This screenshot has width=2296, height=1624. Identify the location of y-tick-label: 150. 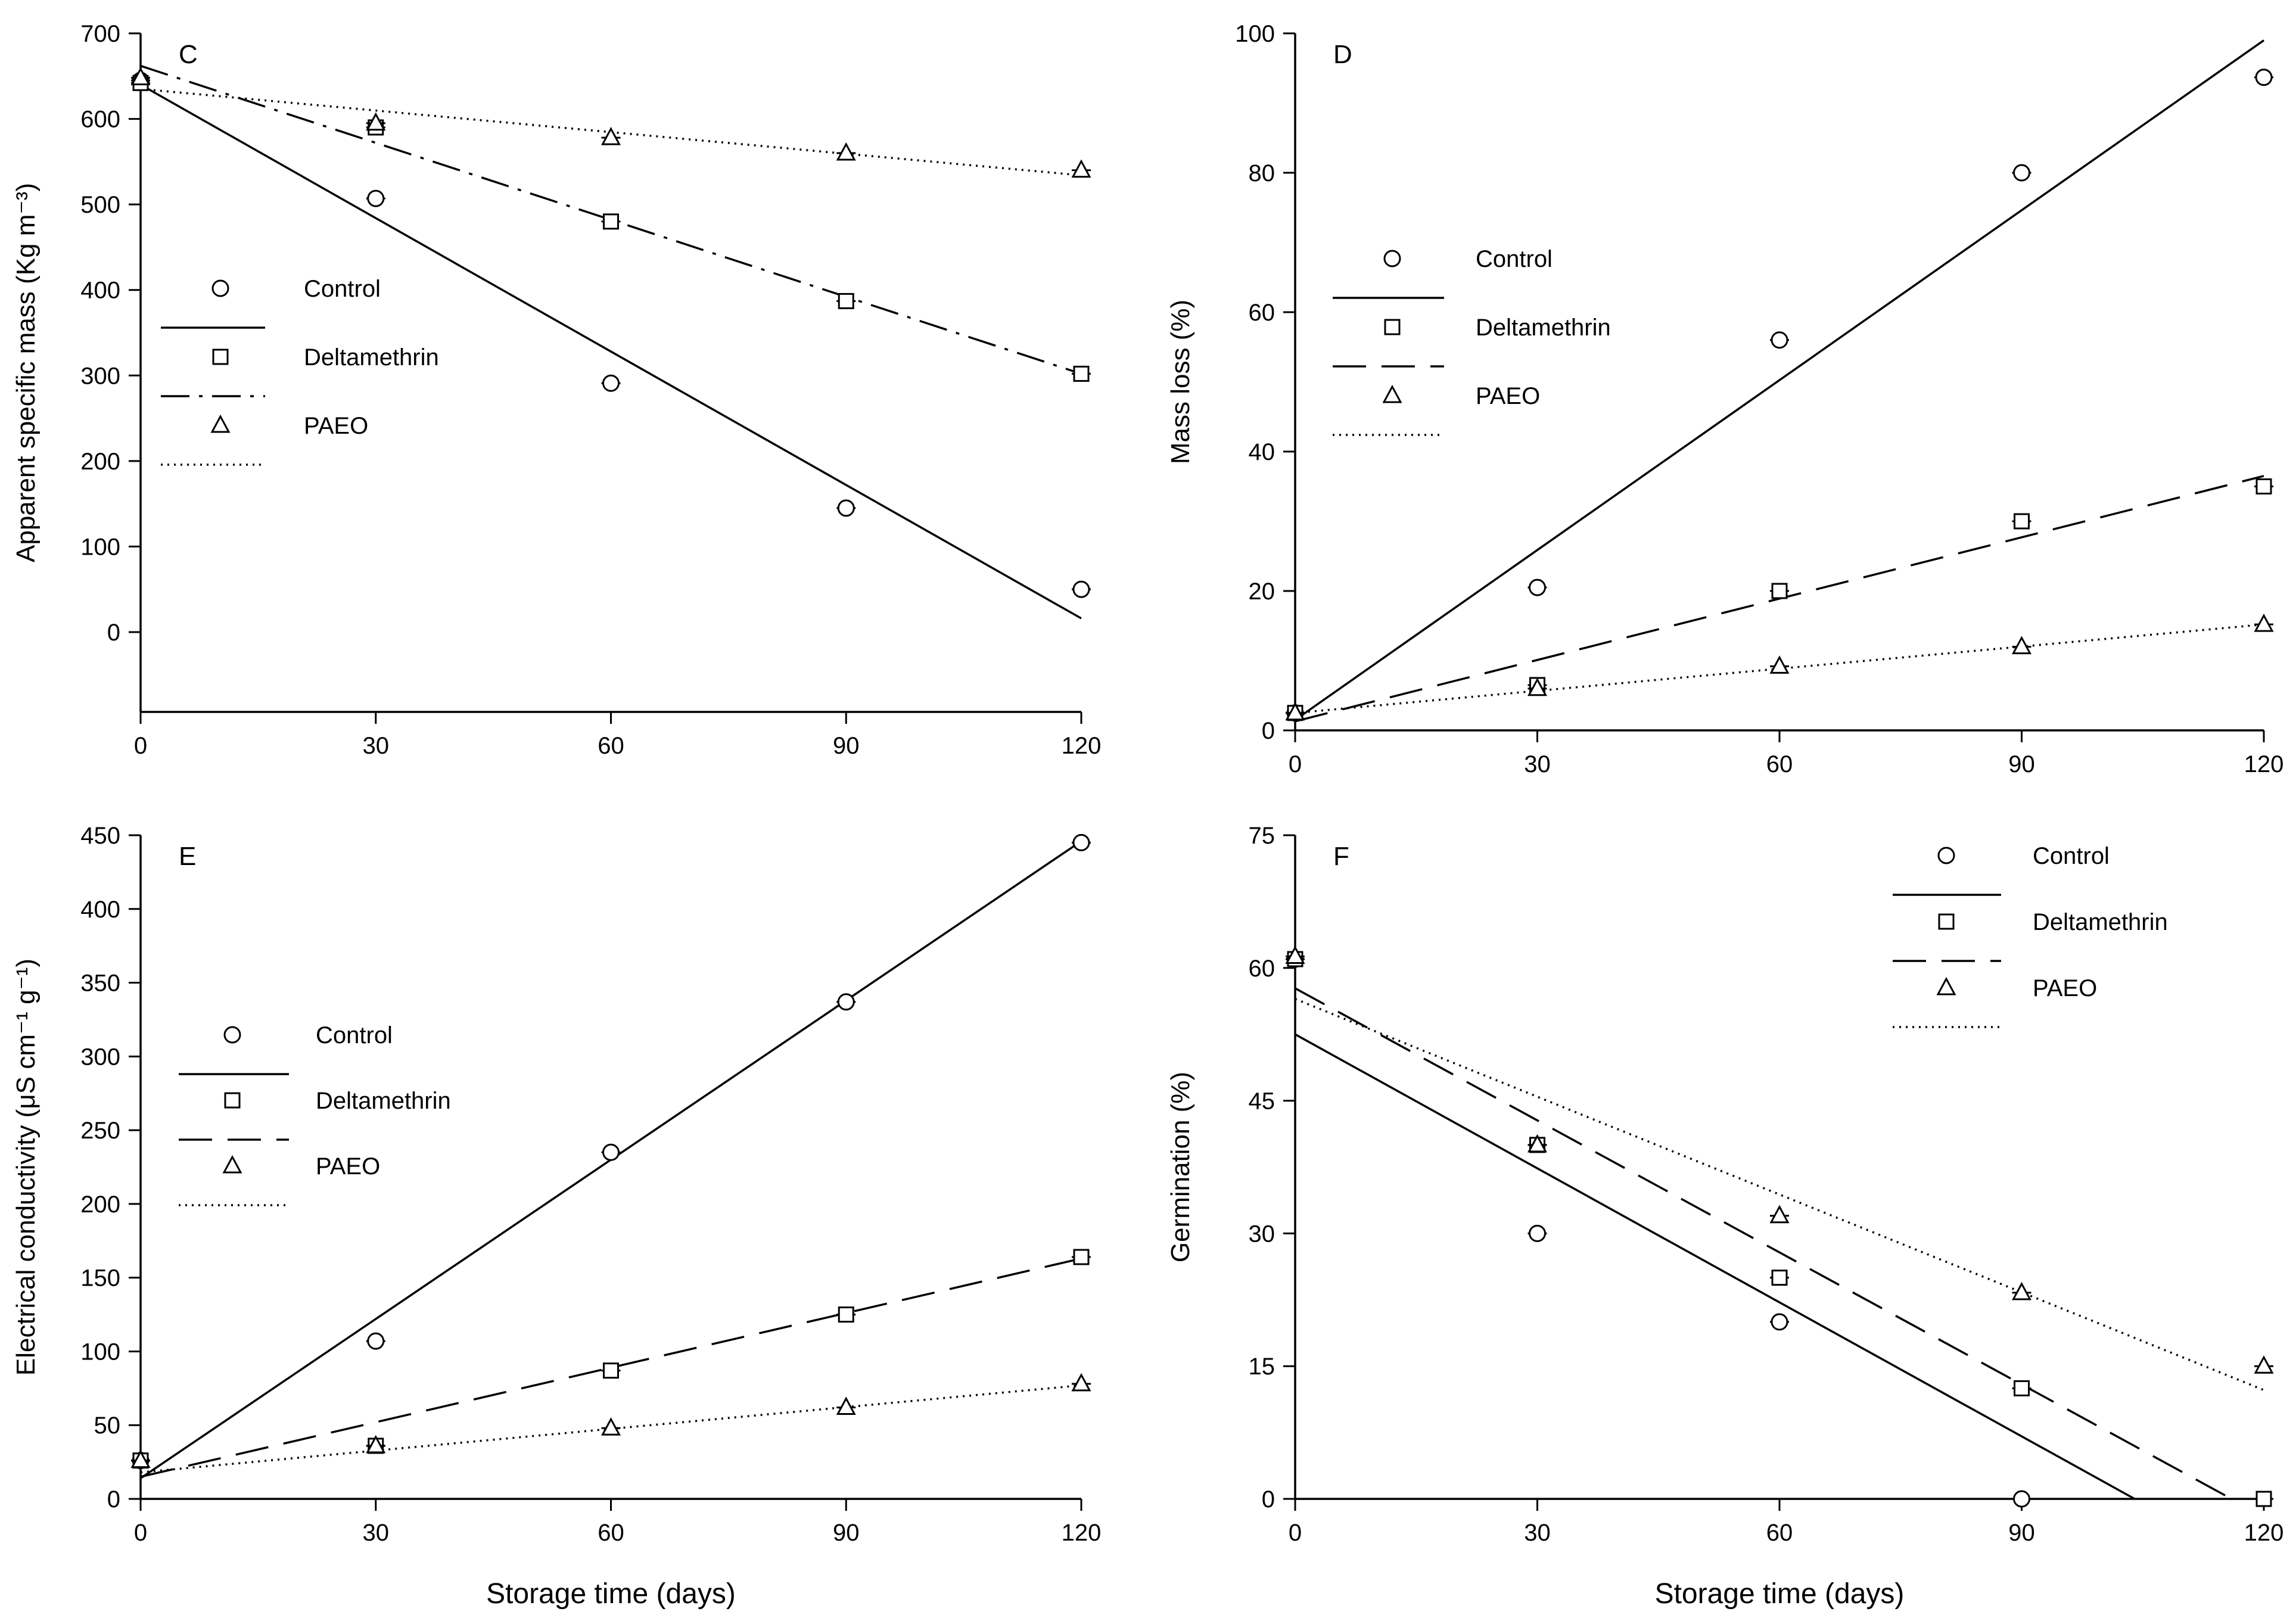
(100, 1278).